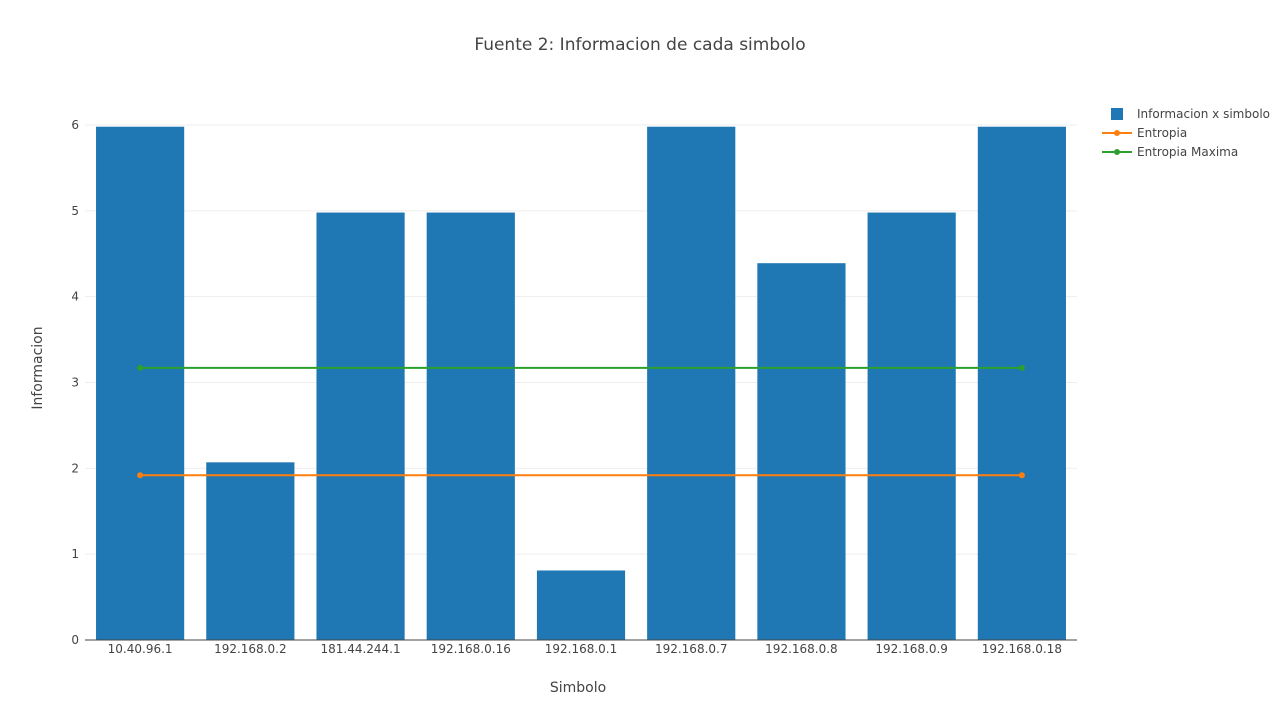  I want to click on x-tick-label: 181.44.244.1, so click(360, 649).